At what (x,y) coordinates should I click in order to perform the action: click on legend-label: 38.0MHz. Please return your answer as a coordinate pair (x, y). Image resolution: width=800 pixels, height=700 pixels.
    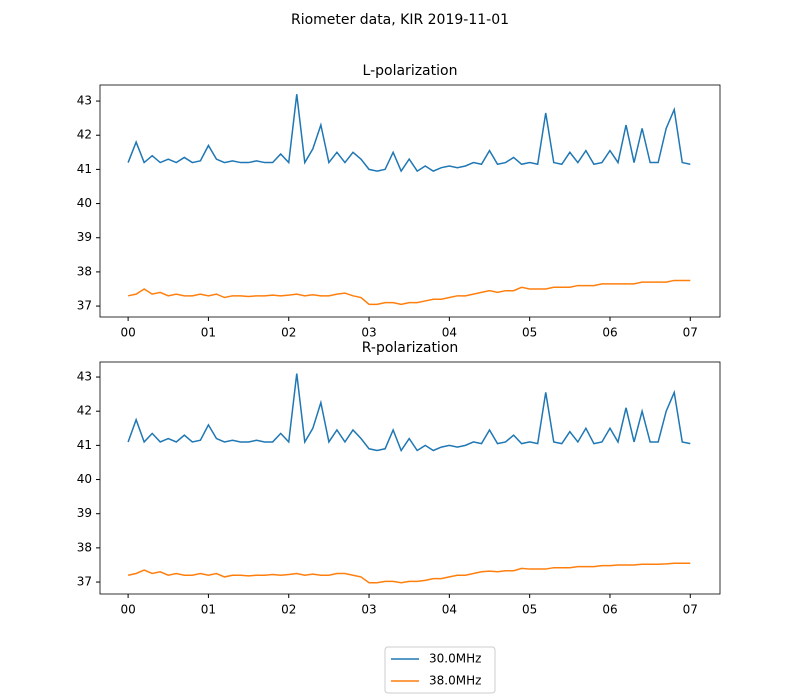
    Looking at the image, I should click on (455, 681).